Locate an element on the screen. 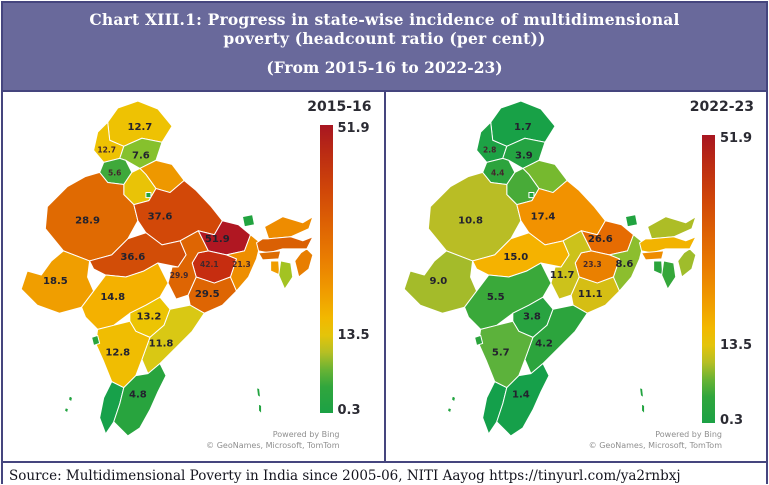 Image resolution: width=769 pixels, height=485 pixels. state-value-label-jk: 12.7 is located at coordinates (106, 149).